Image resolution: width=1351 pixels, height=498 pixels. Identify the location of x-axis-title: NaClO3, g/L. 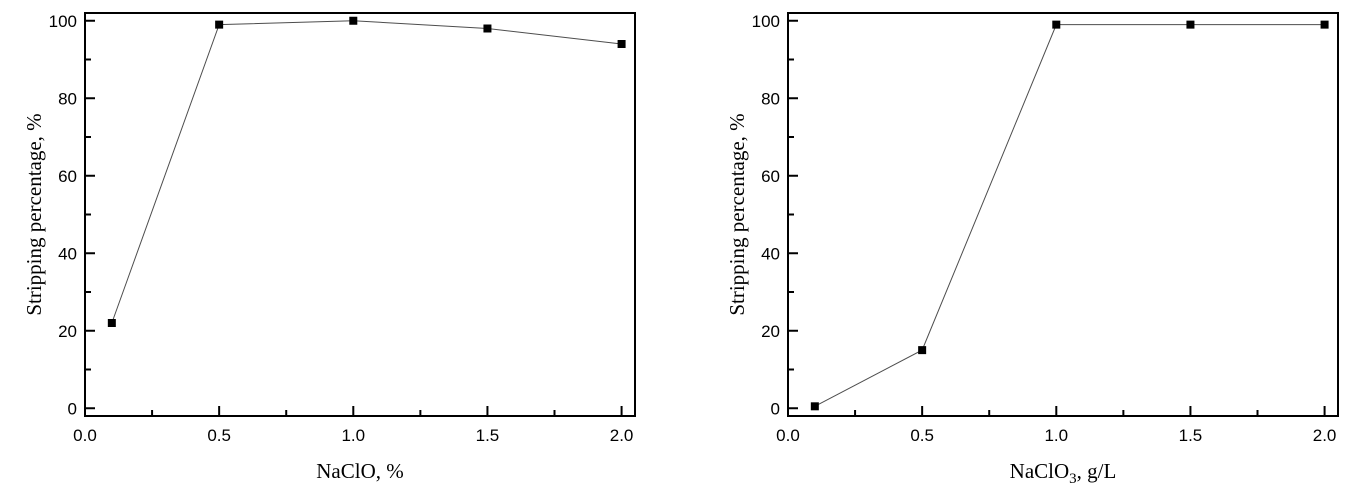
(1063, 473).